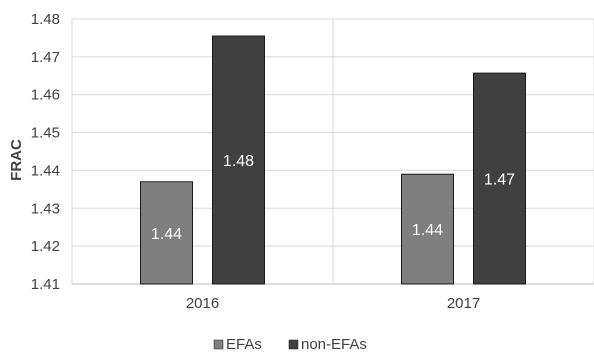 This screenshot has width=594, height=361. Describe the element at coordinates (334, 344) in the screenshot. I see `legend-label: non-EFAs` at that location.